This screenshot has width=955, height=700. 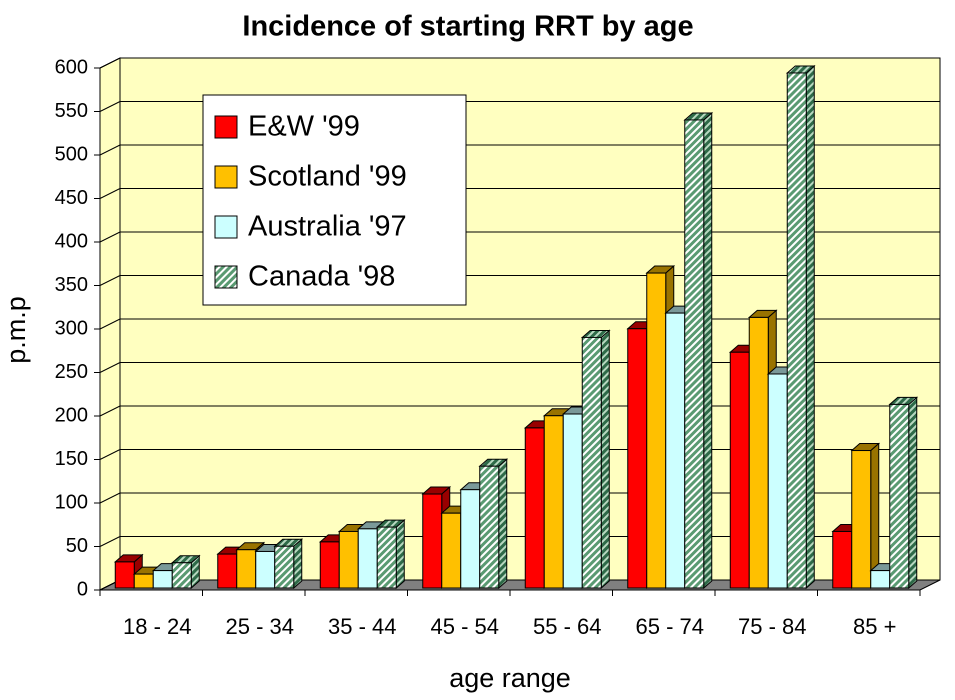 What do you see at coordinates (321, 277) in the screenshot?
I see `legend-label: Canada '98` at bounding box center [321, 277].